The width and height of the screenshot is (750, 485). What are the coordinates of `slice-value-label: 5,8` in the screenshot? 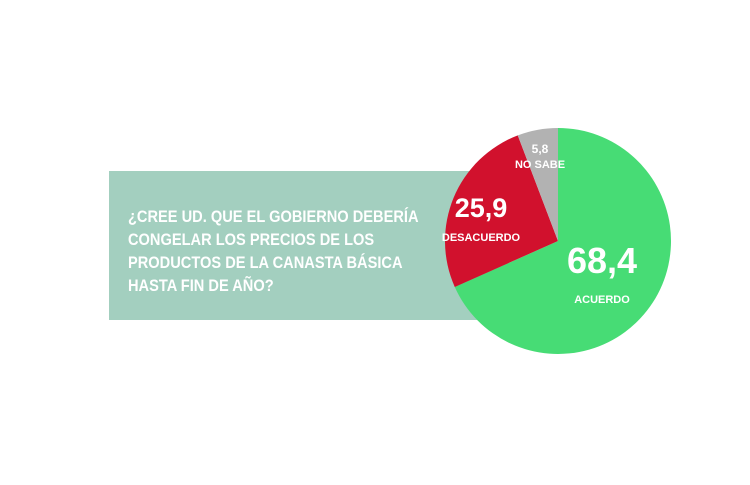 It's located at (540, 149).